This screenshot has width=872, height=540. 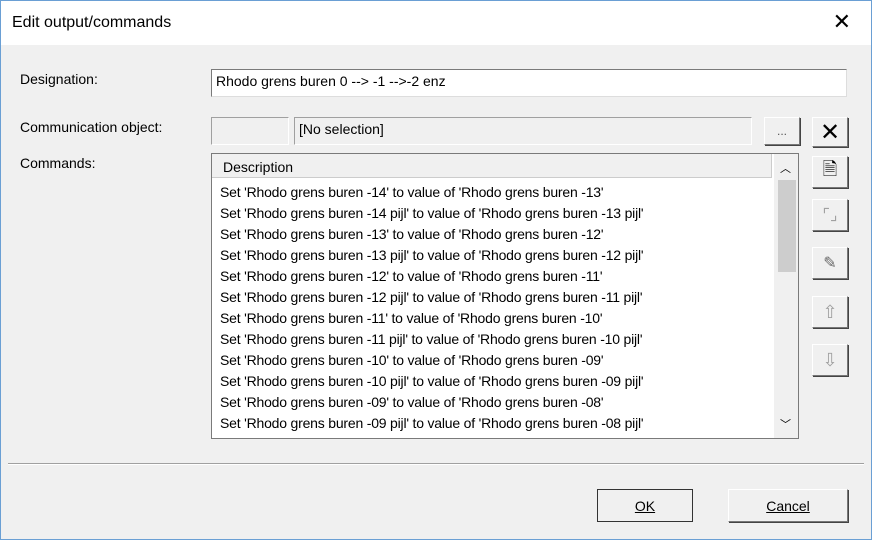 I want to click on commands-label: Commands:, so click(x=58, y=163).